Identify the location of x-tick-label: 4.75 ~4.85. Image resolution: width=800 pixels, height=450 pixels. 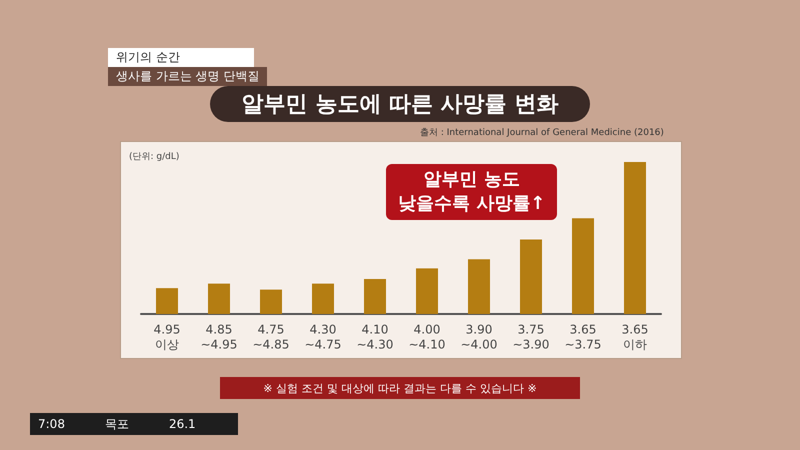
(271, 337).